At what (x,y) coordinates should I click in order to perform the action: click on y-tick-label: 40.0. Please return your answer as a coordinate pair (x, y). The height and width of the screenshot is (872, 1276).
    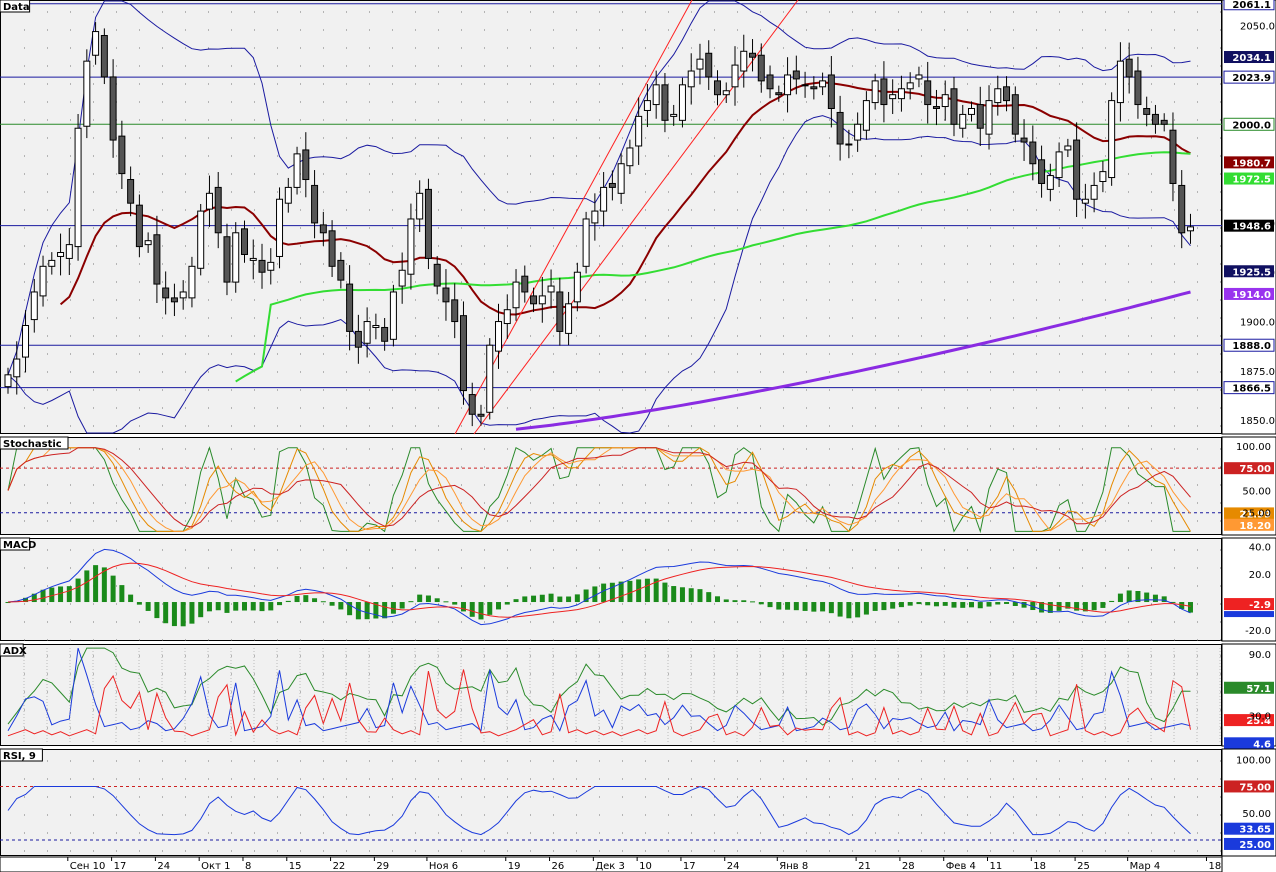
    Looking at the image, I should click on (1260, 547).